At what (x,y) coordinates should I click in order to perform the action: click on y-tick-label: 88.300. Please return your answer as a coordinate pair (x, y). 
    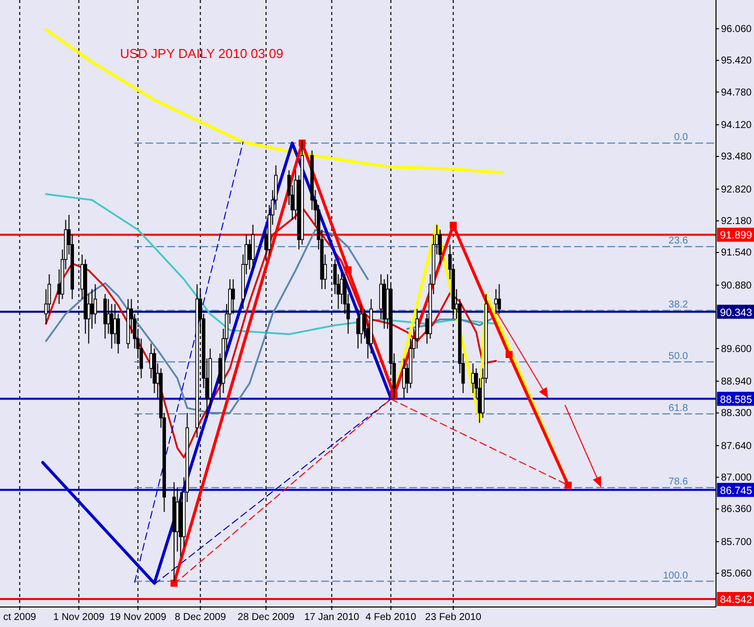
    Looking at the image, I should click on (736, 414).